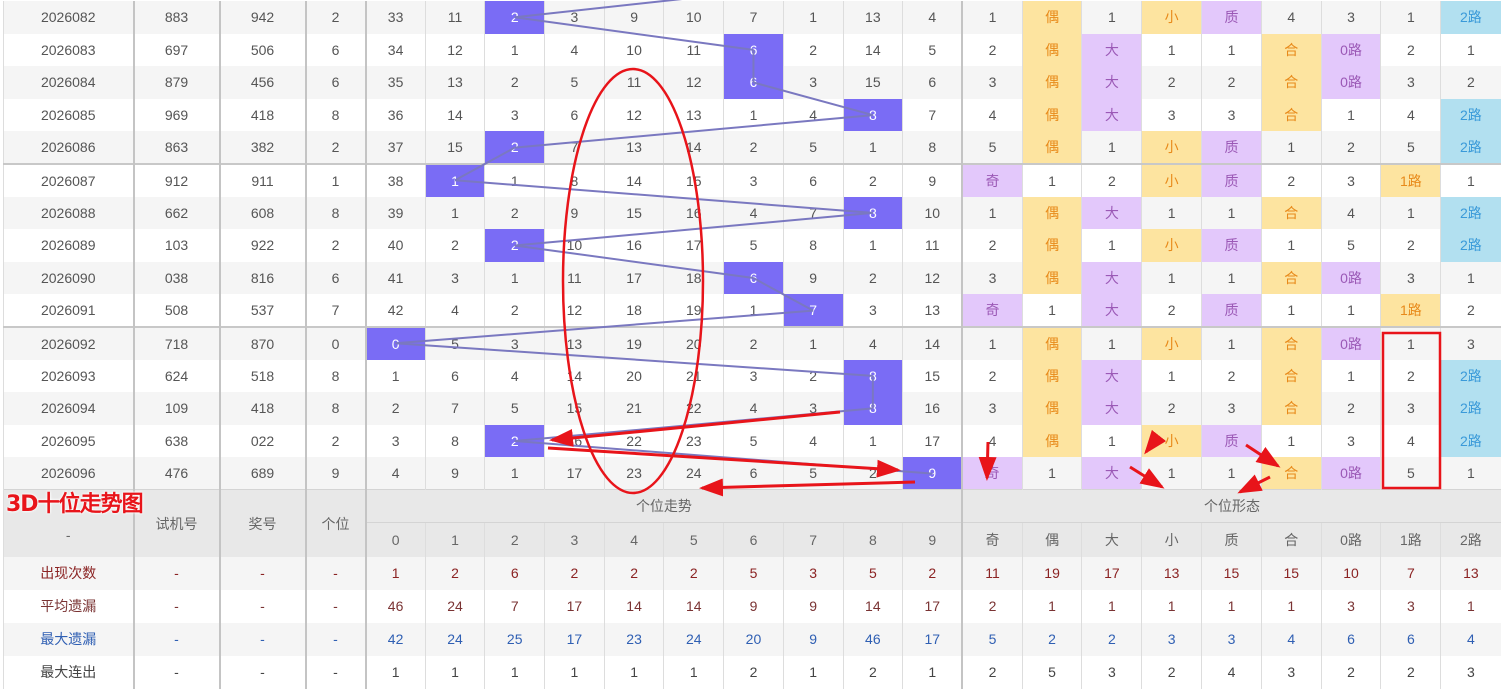 The width and height of the screenshot is (1501, 691). Describe the element at coordinates (992, 639) in the screenshot. I see `stats-cell: 5` at that location.